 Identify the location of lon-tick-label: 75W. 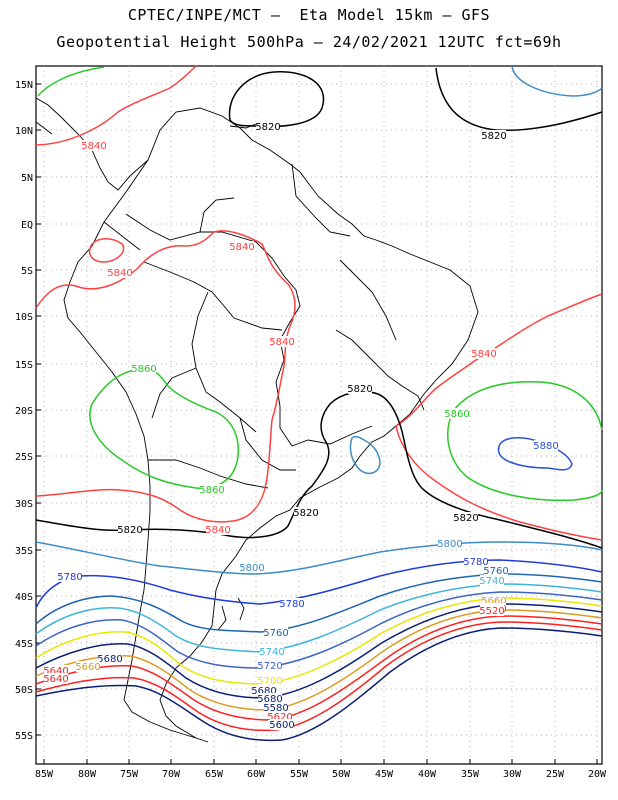
(129, 774).